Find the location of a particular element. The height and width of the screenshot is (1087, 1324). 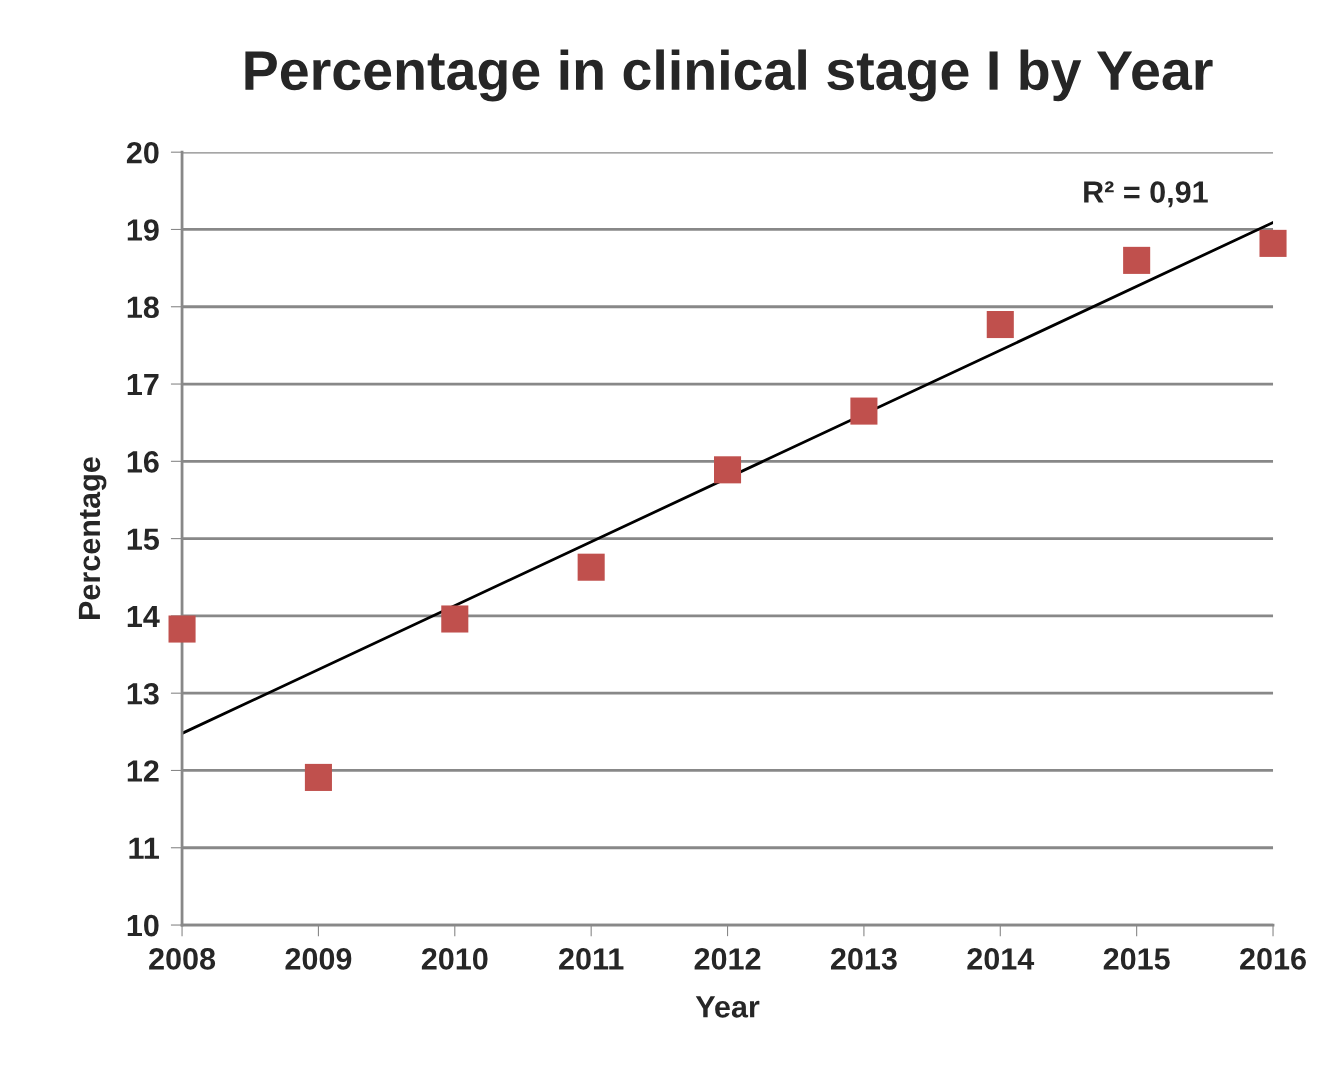

x-tick-label: 2009 is located at coordinates (318, 959).